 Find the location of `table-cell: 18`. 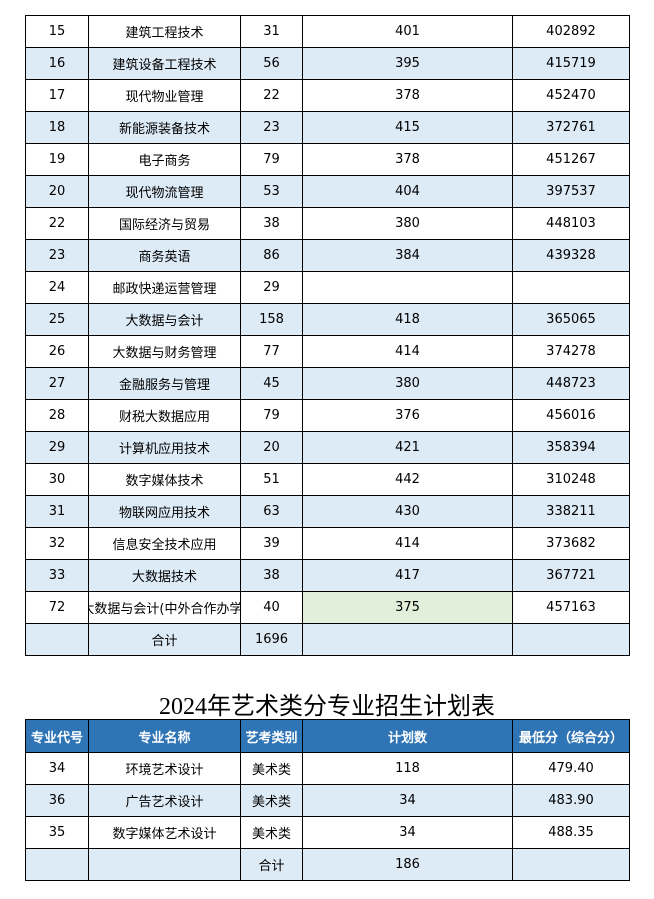

table-cell: 18 is located at coordinates (57, 127).